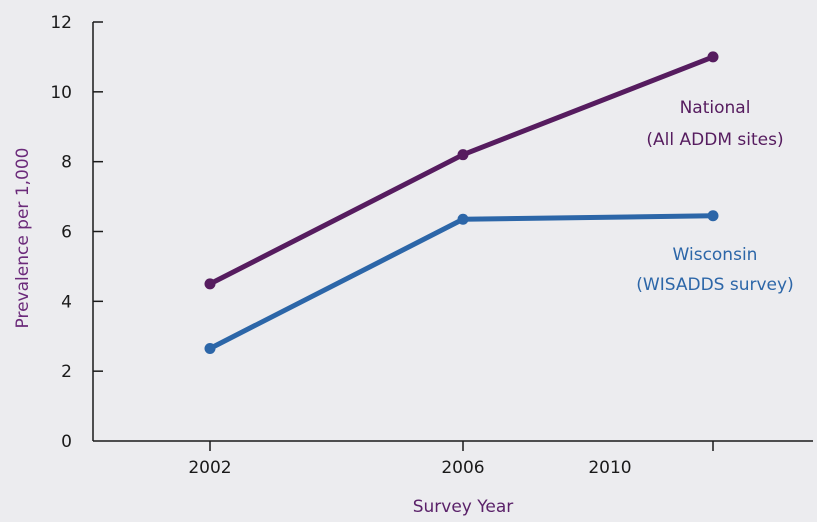 The image size is (817, 522). Describe the element at coordinates (61, 93) in the screenshot. I see `y-tick-label: 10` at that location.